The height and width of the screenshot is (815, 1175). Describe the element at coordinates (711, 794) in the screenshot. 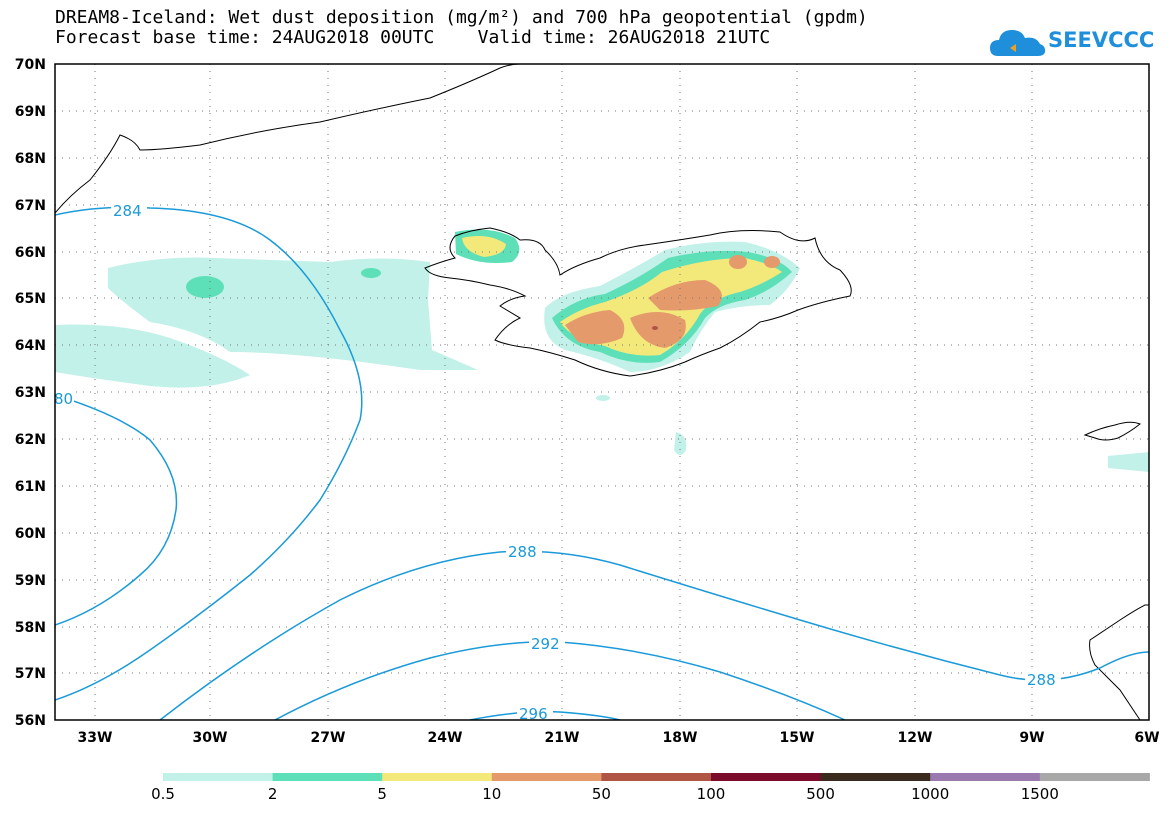

I see `legend-label: 100` at that location.